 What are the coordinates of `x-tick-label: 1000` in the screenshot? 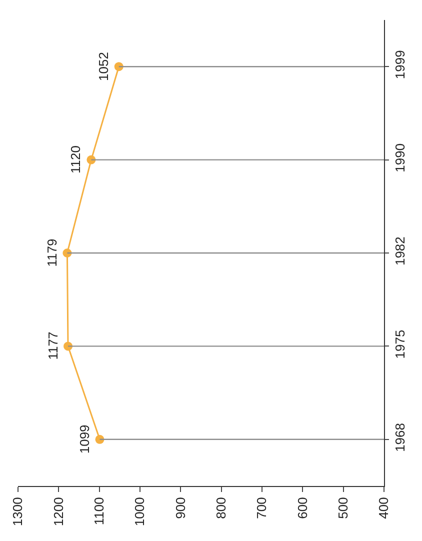 It's located at (140, 511).